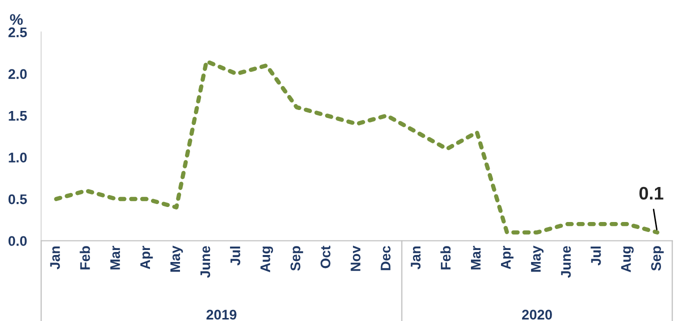 The height and width of the screenshot is (321, 686). What do you see at coordinates (17, 199) in the screenshot?
I see `text: 0.5` at bounding box center [17, 199].